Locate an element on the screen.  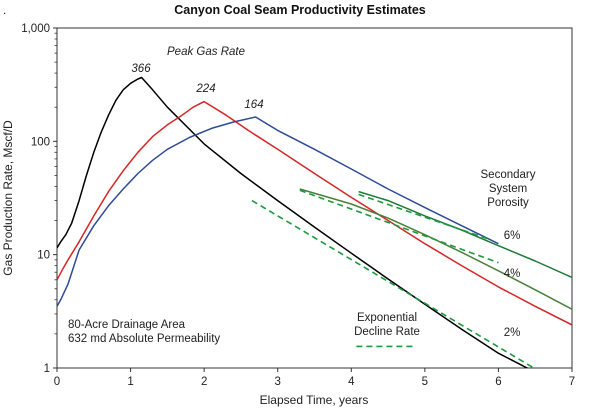
x-tick-label: 6 is located at coordinates (498, 382).